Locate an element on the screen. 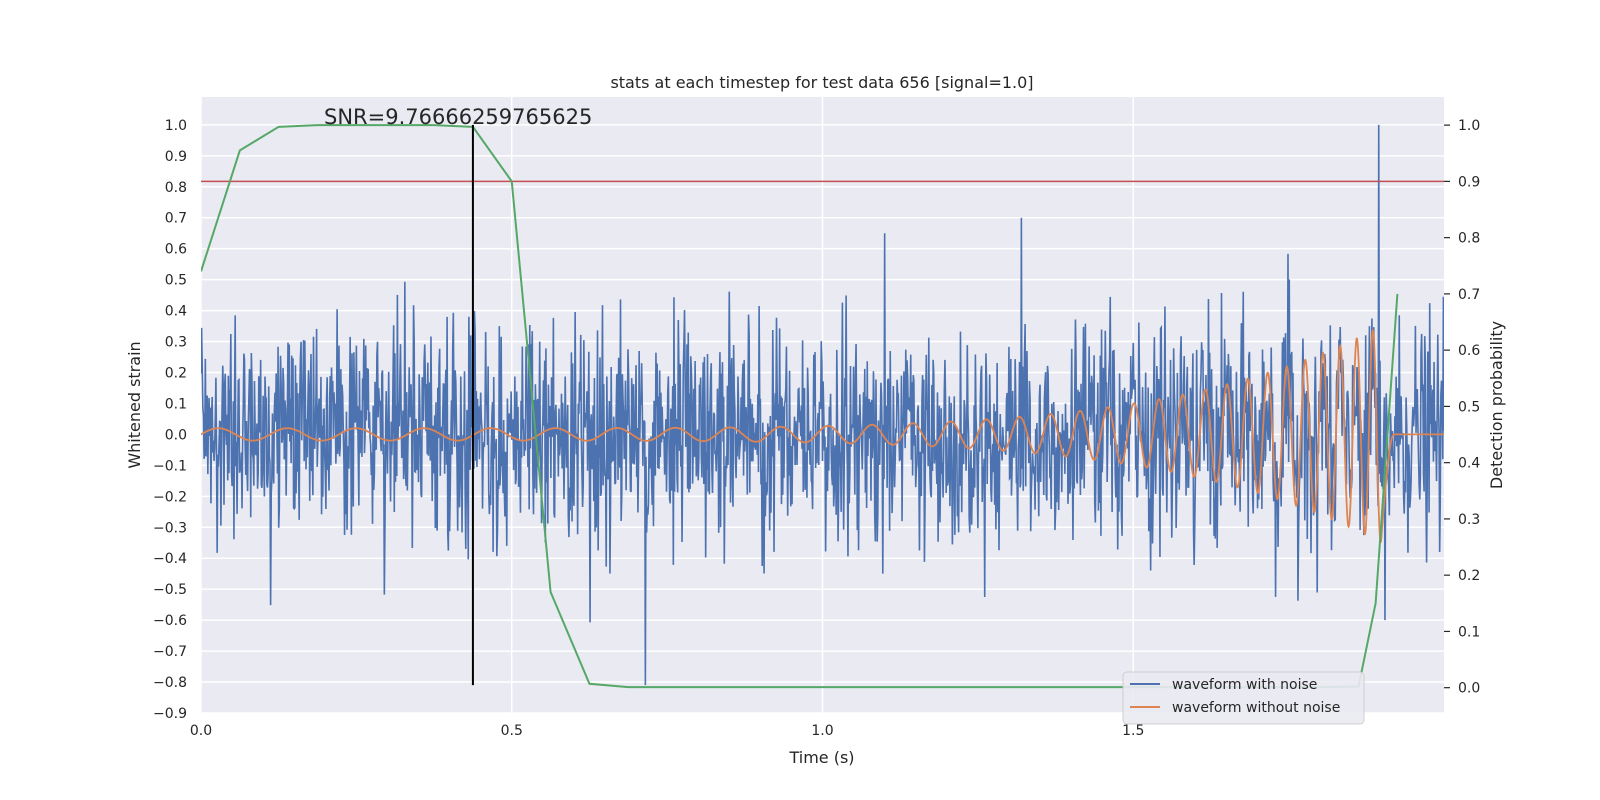 The height and width of the screenshot is (800, 1600). y-left-tick-label: 0.4 is located at coordinates (176, 312).